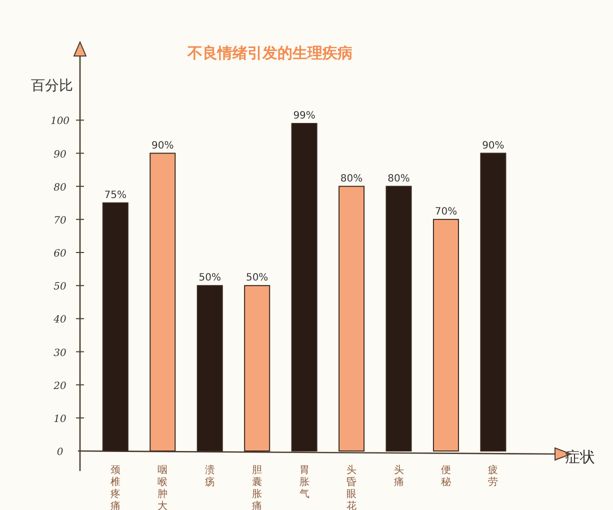 This screenshot has height=510, width=613. What do you see at coordinates (60, 419) in the screenshot?
I see `y-tick-label: 10` at bounding box center [60, 419].